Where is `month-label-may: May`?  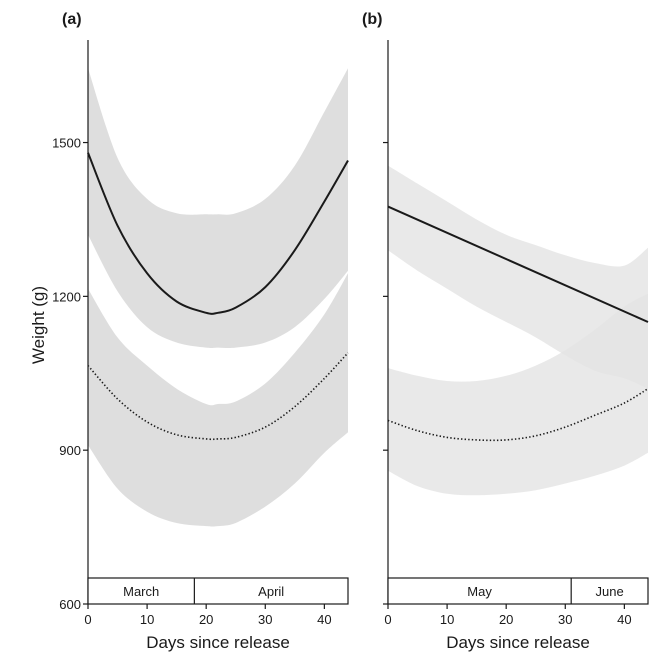
month-label-may: May is located at coordinates (479, 591).